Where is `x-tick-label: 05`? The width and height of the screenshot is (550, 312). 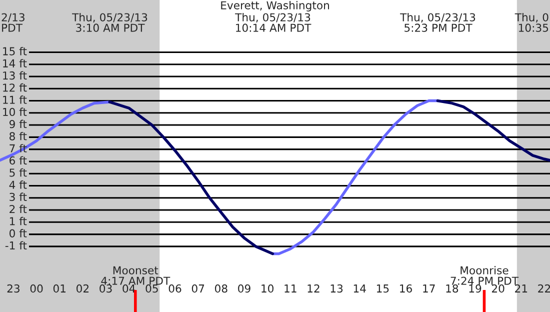 x-tick-label: 05 is located at coordinates (152, 288).